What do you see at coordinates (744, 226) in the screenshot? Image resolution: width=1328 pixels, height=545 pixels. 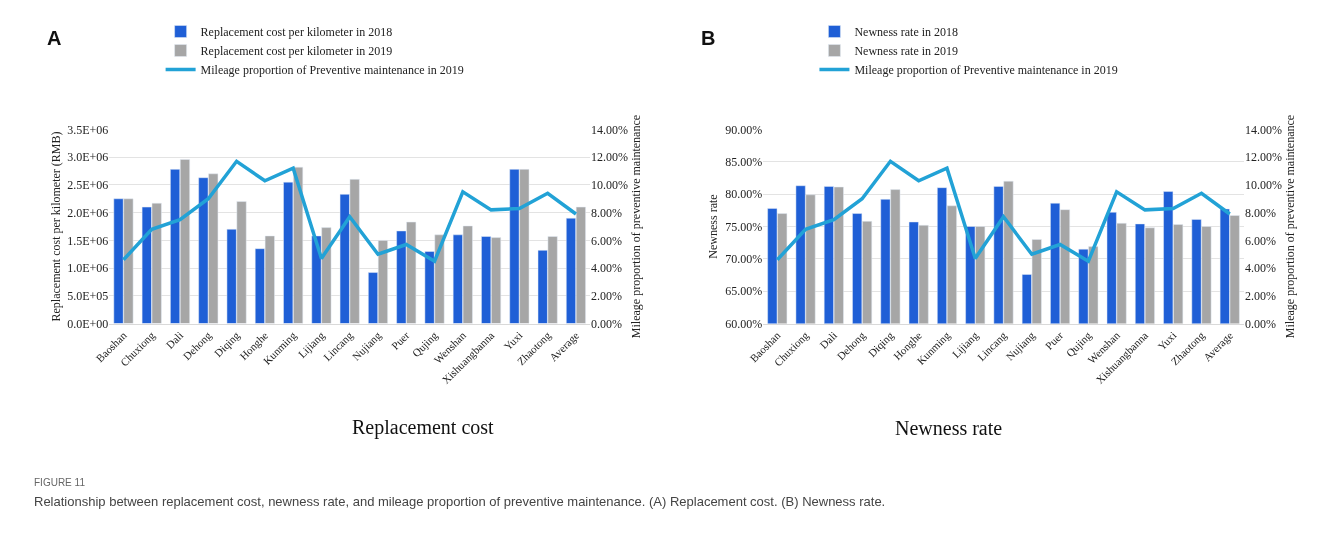 I see `y-tick-label: 75.00%` at bounding box center [744, 226].